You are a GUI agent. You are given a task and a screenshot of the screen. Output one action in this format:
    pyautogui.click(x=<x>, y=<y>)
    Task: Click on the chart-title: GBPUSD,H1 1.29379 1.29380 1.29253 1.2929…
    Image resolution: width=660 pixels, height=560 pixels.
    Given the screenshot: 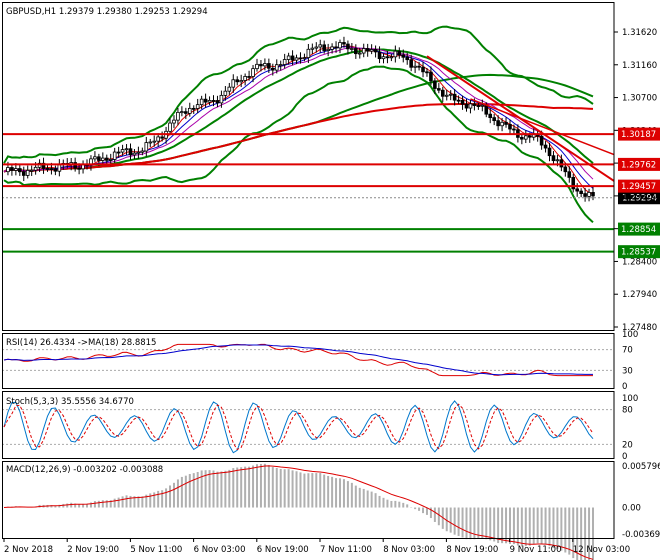 What is the action you would take?
    pyautogui.click(x=107, y=12)
    